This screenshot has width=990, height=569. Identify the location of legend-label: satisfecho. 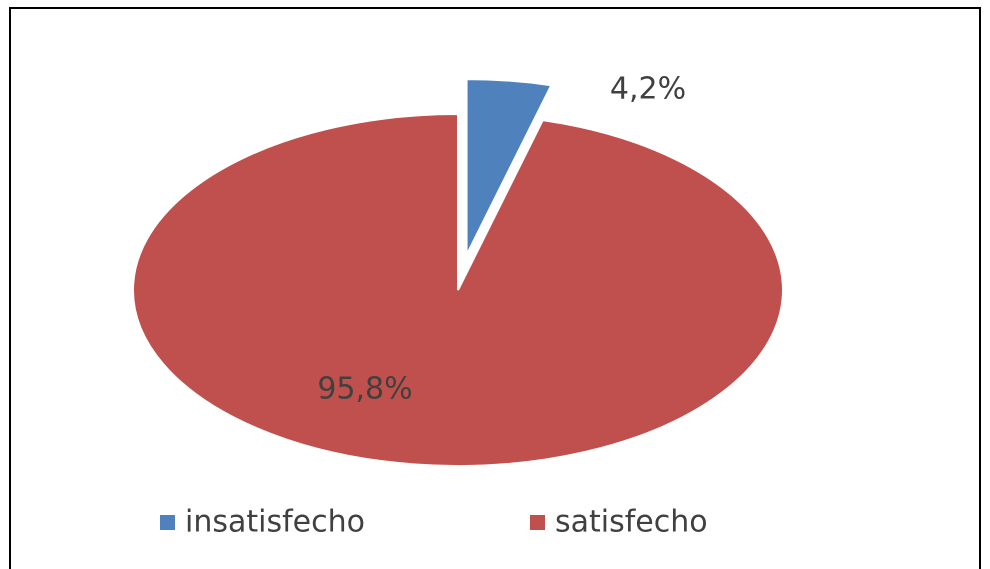
(631, 522).